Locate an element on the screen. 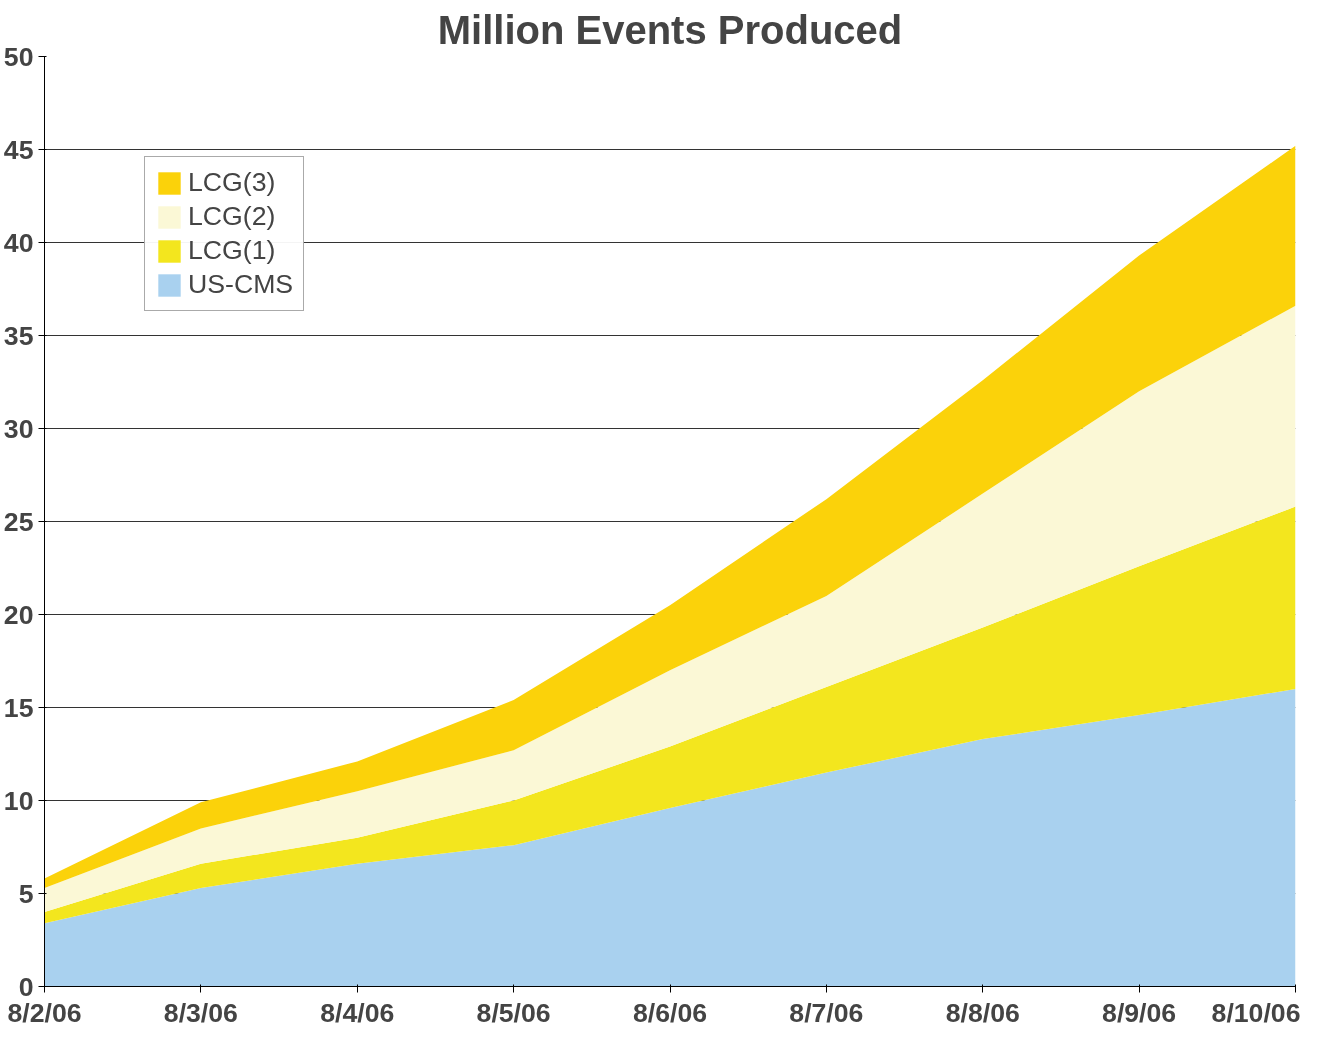 The height and width of the screenshot is (1054, 1330). x-tick-label: 8/6/06 is located at coordinates (670, 1012).